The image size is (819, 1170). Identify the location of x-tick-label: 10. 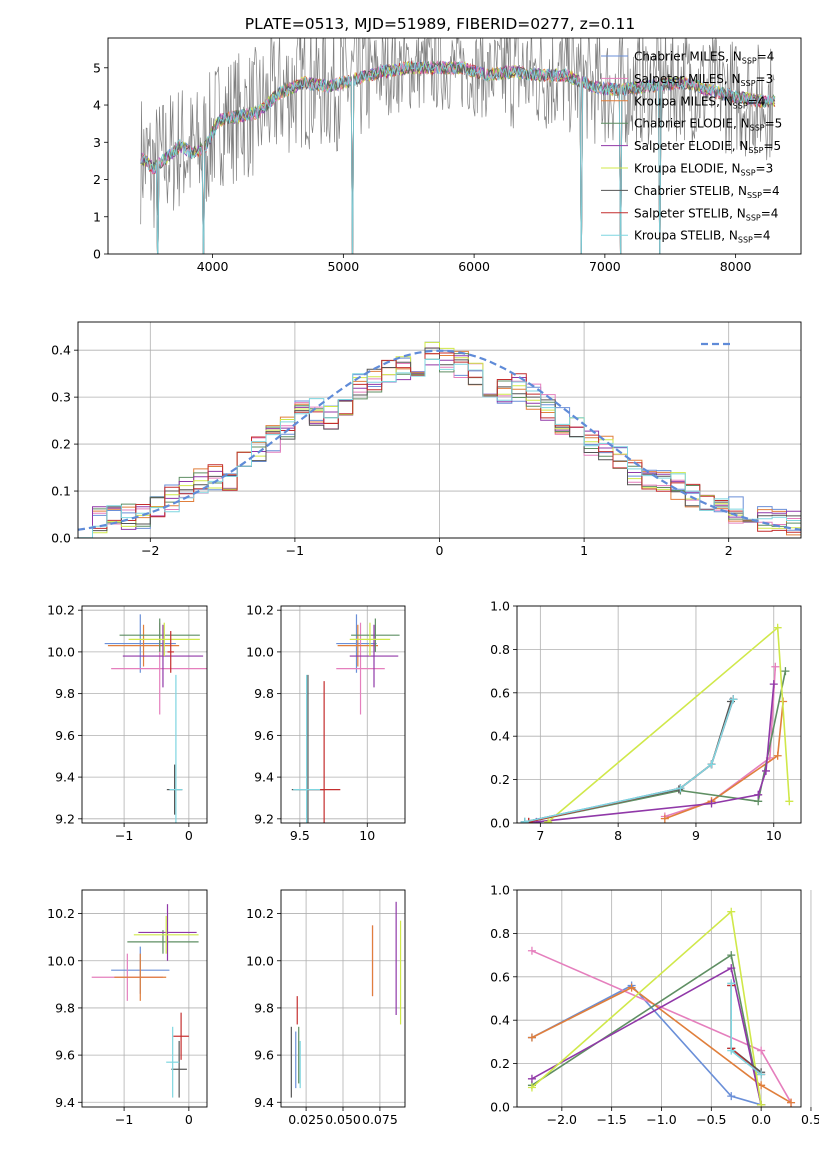
(367, 835).